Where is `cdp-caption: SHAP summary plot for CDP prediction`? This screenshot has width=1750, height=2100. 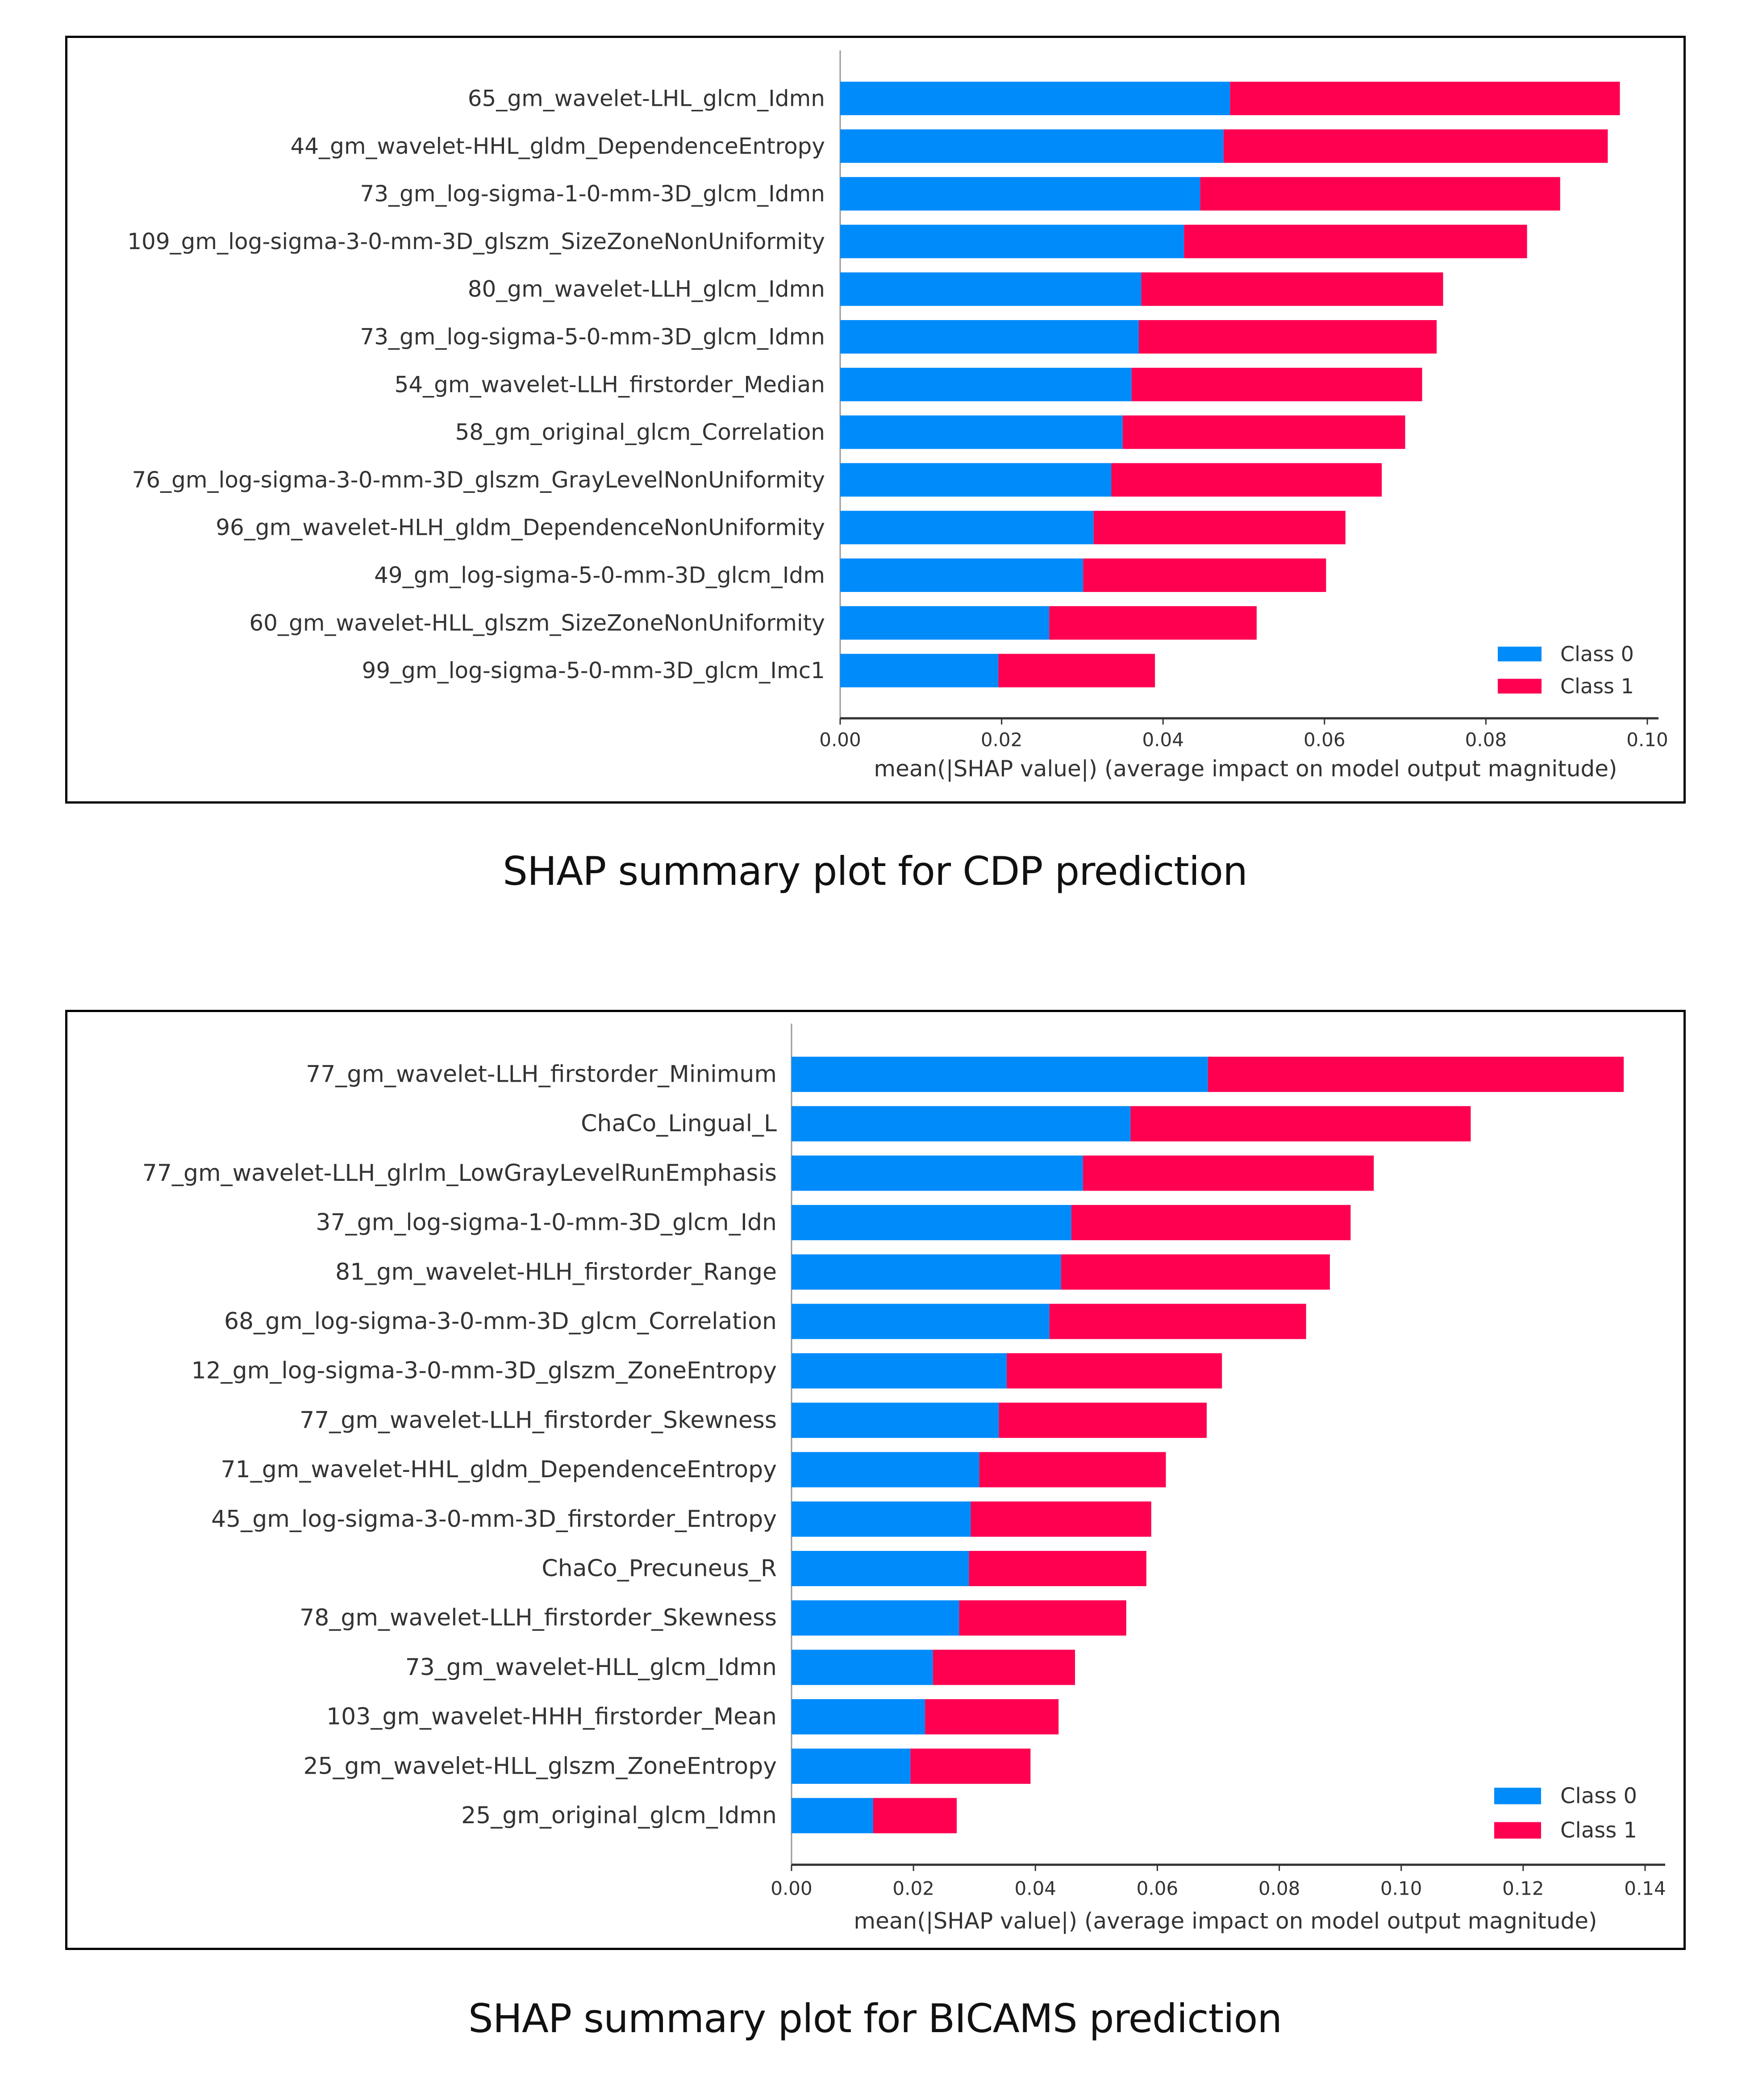 cdp-caption: SHAP summary plot for CDP prediction is located at coordinates (876, 871).